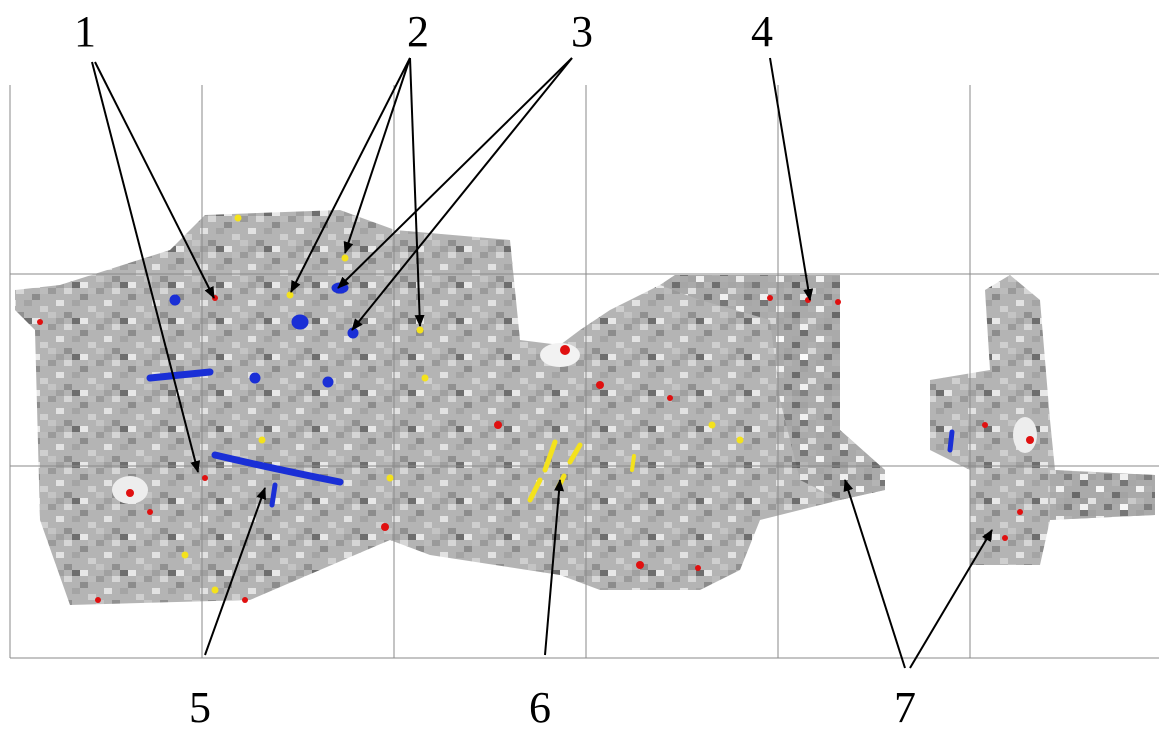 This screenshot has height=731, width=1159. Describe the element at coordinates (85, 31) in the screenshot. I see `callout-label: 1` at that location.